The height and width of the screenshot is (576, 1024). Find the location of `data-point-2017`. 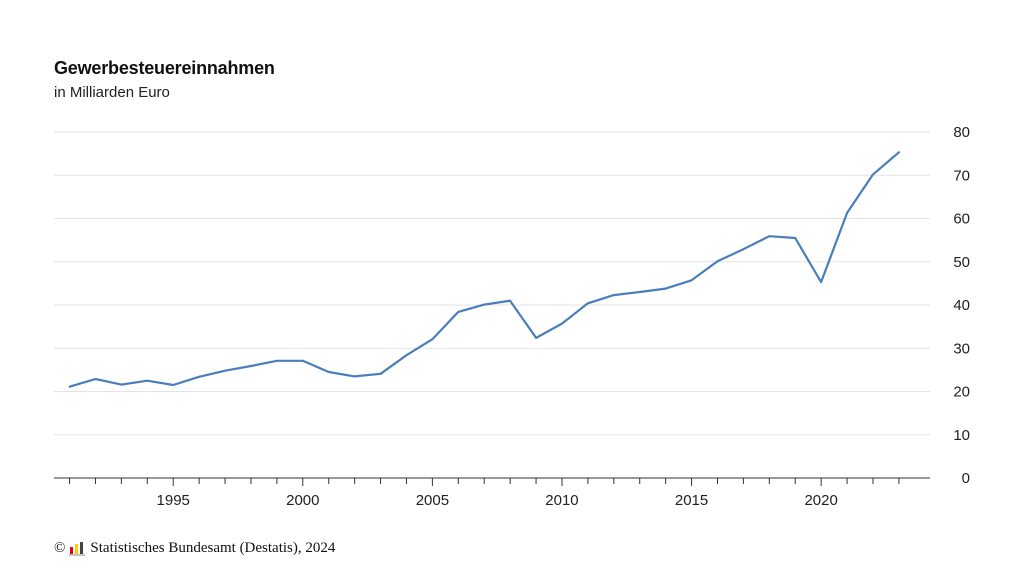

data-point-2017 is located at coordinates (743, 249).